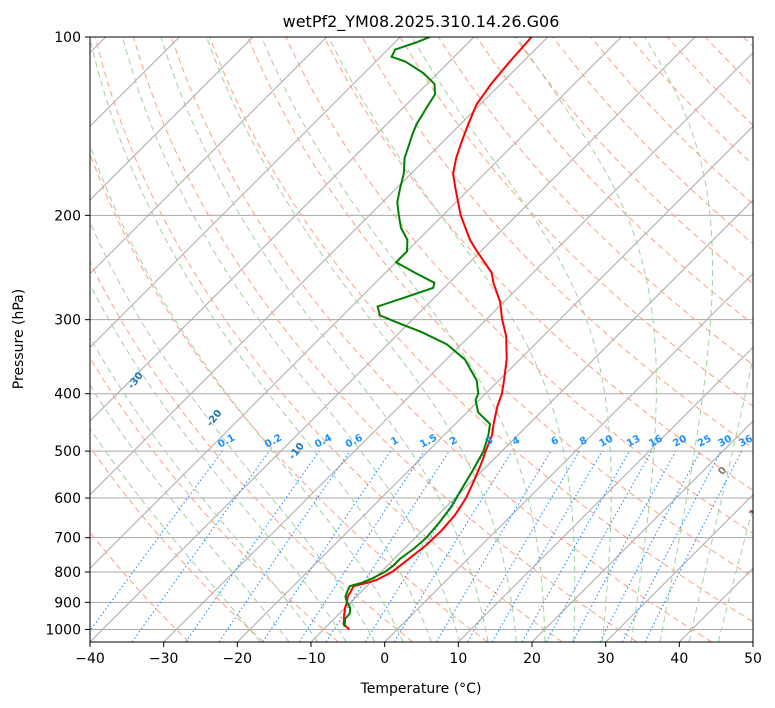 This screenshot has height=708, width=775. What do you see at coordinates (745, 441) in the screenshot?
I see `mixing-ratio-label: 36` at bounding box center [745, 441].